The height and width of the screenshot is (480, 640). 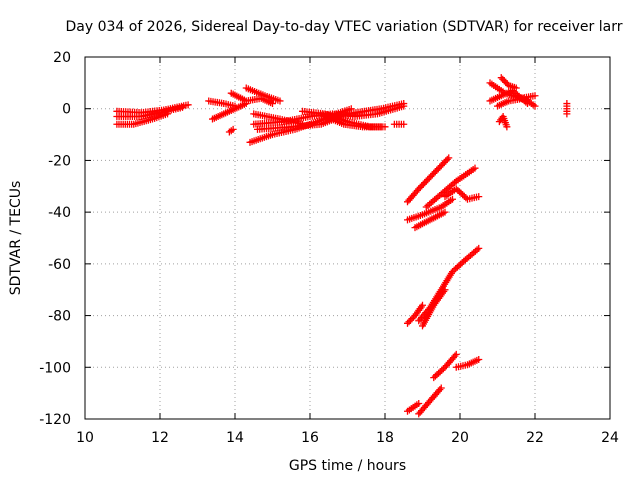 What do you see at coordinates (59, 213) in the screenshot?
I see `y-tick-label: -40` at bounding box center [59, 213].